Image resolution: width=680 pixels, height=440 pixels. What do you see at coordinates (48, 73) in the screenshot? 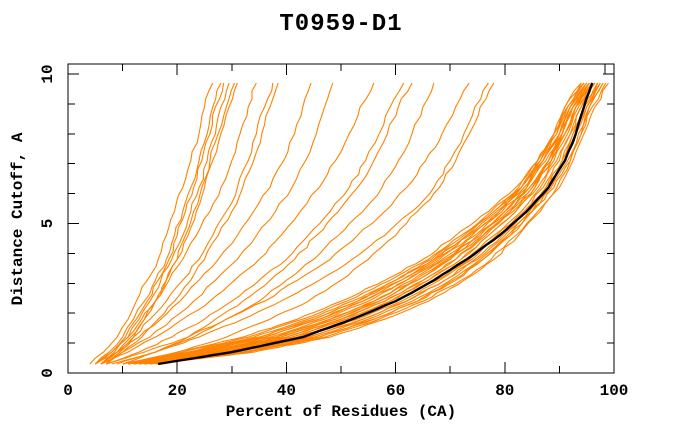
I see `y-tick-label: 10` at bounding box center [48, 73].